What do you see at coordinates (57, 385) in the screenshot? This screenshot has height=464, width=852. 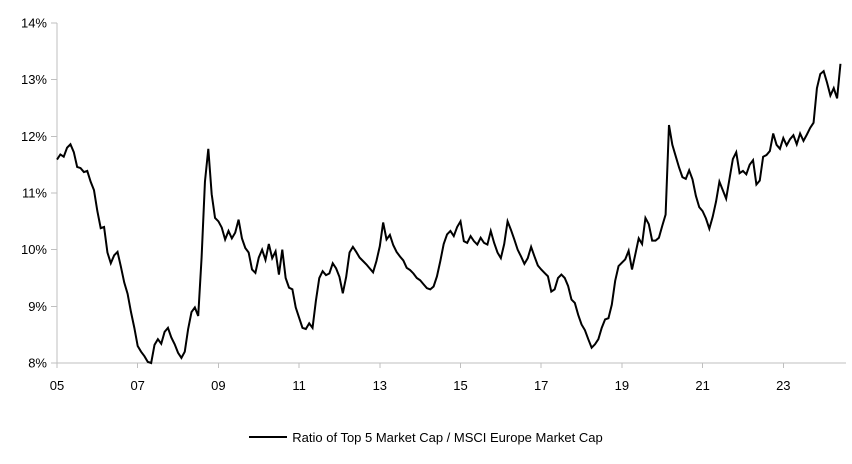 I see `x-tick-label: 05` at bounding box center [57, 385].